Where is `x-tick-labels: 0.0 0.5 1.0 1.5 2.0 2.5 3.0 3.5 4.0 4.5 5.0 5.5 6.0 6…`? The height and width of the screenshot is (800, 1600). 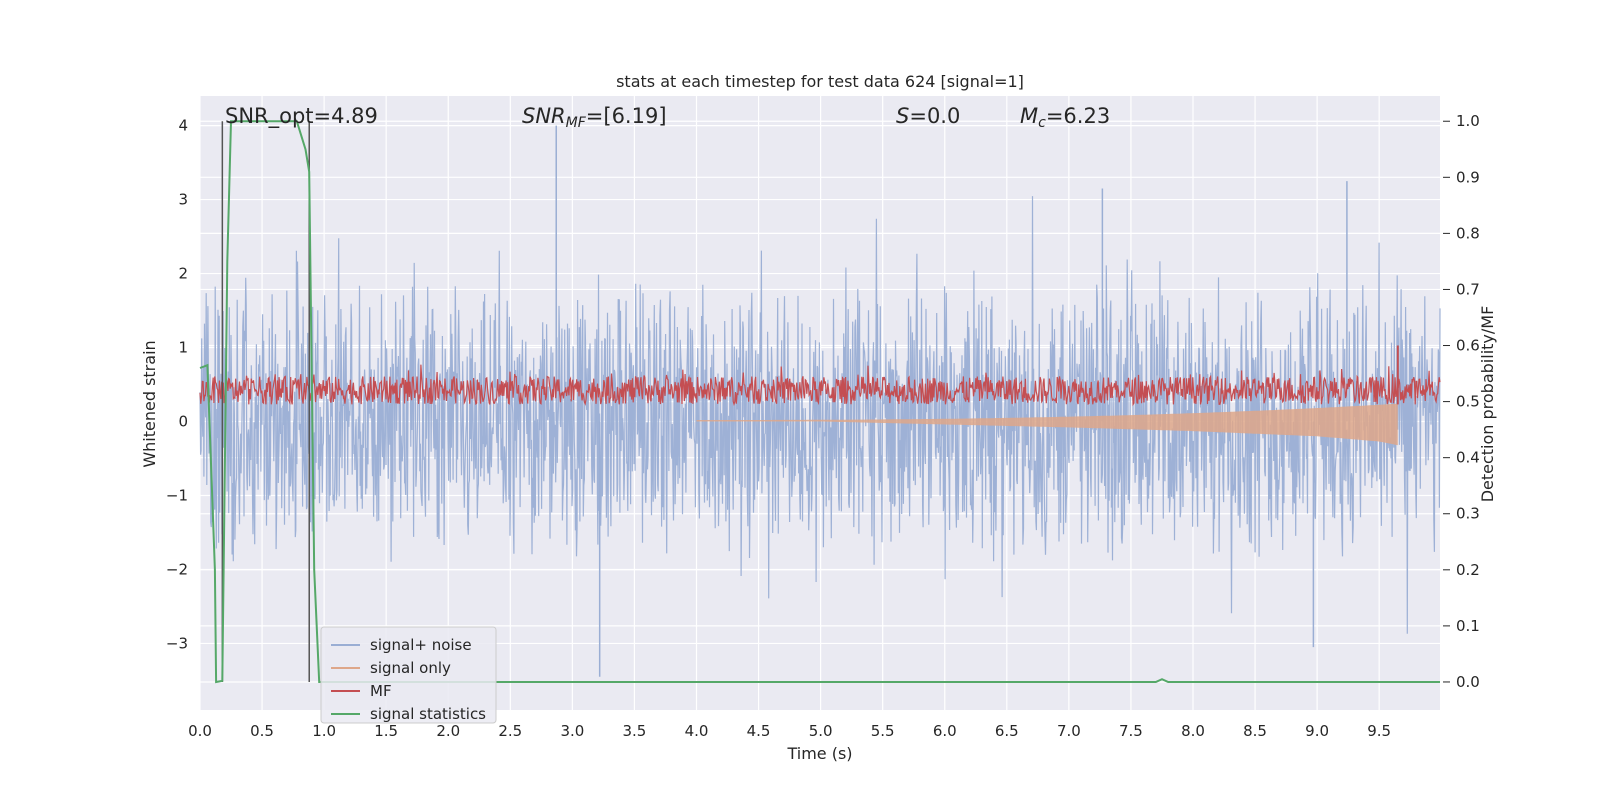 x-tick-labels: 0.0 0.5 1.0 1.5 2.0 2.5 3.0 3.5 4.0 4.5 5.0 5.5 6.0 6… is located at coordinates (789, 731).